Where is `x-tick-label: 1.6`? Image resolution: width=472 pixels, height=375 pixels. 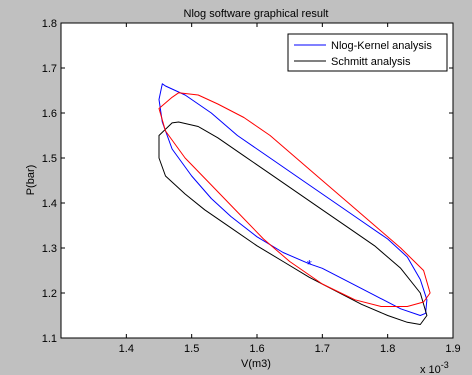
x-tick-label: 1.6 is located at coordinates (256, 349).